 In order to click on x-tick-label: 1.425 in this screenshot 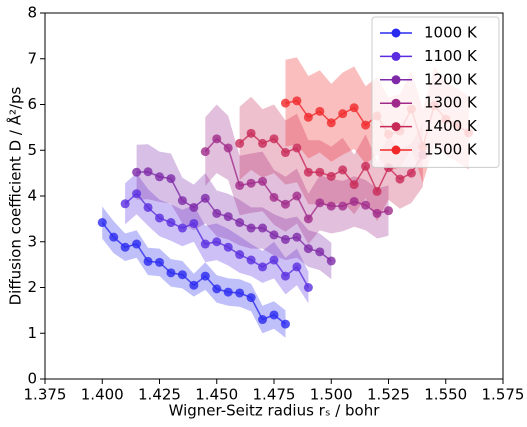, I will do `click(159, 395)`.